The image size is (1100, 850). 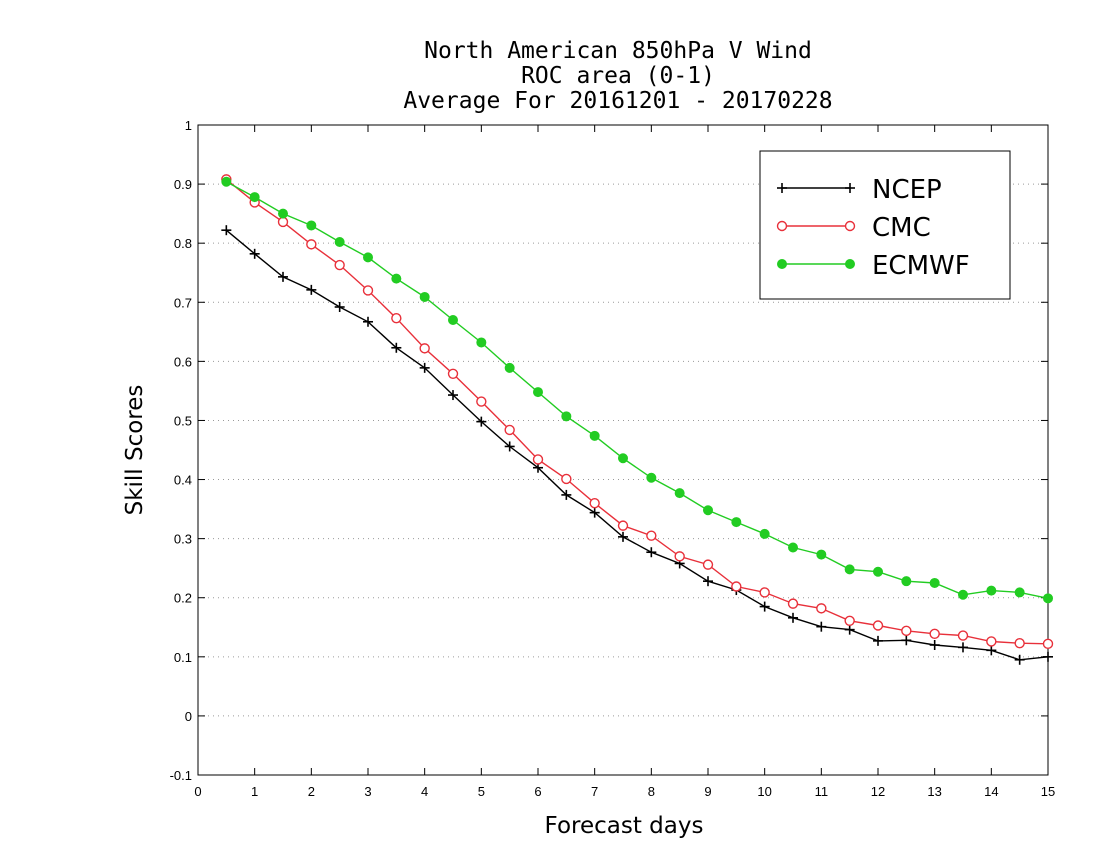 What do you see at coordinates (537, 791) in the screenshot?
I see `x-tick-label-6: 6` at bounding box center [537, 791].